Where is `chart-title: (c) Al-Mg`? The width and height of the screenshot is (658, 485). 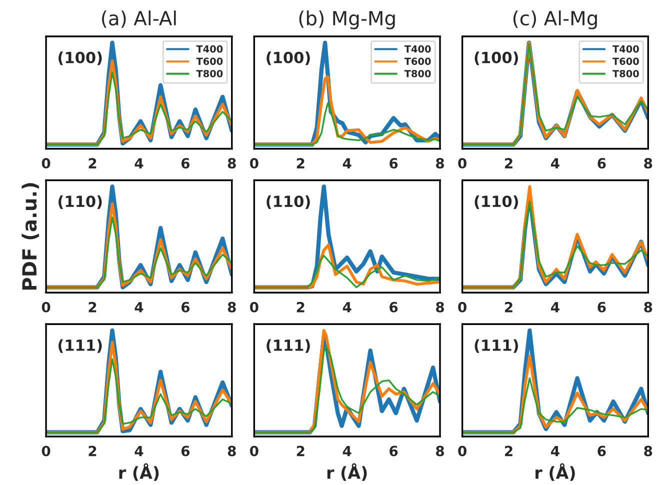
chart-title: (c) Al-Mg is located at coordinates (555, 20).